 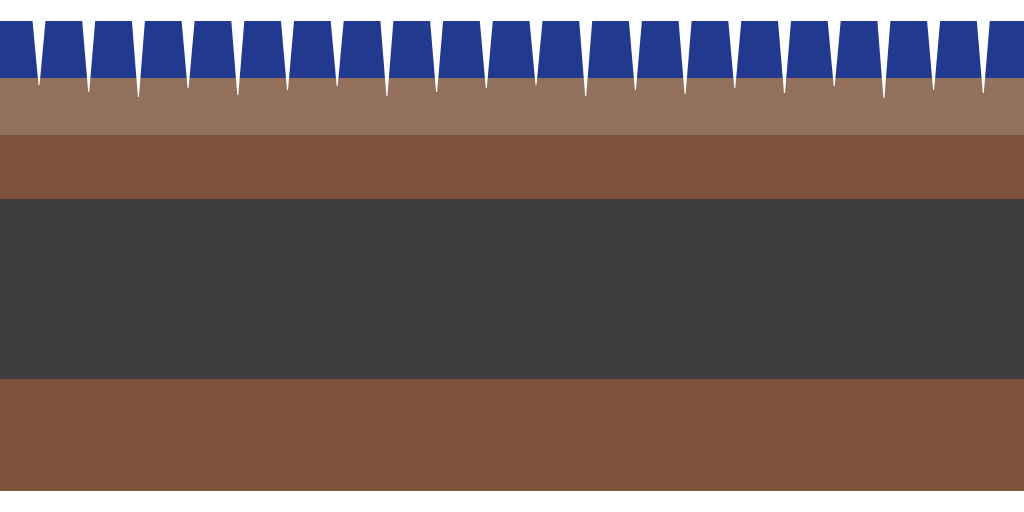 What do you see at coordinates (512, 167) in the screenshot?
I see `ground-strip` at bounding box center [512, 167].